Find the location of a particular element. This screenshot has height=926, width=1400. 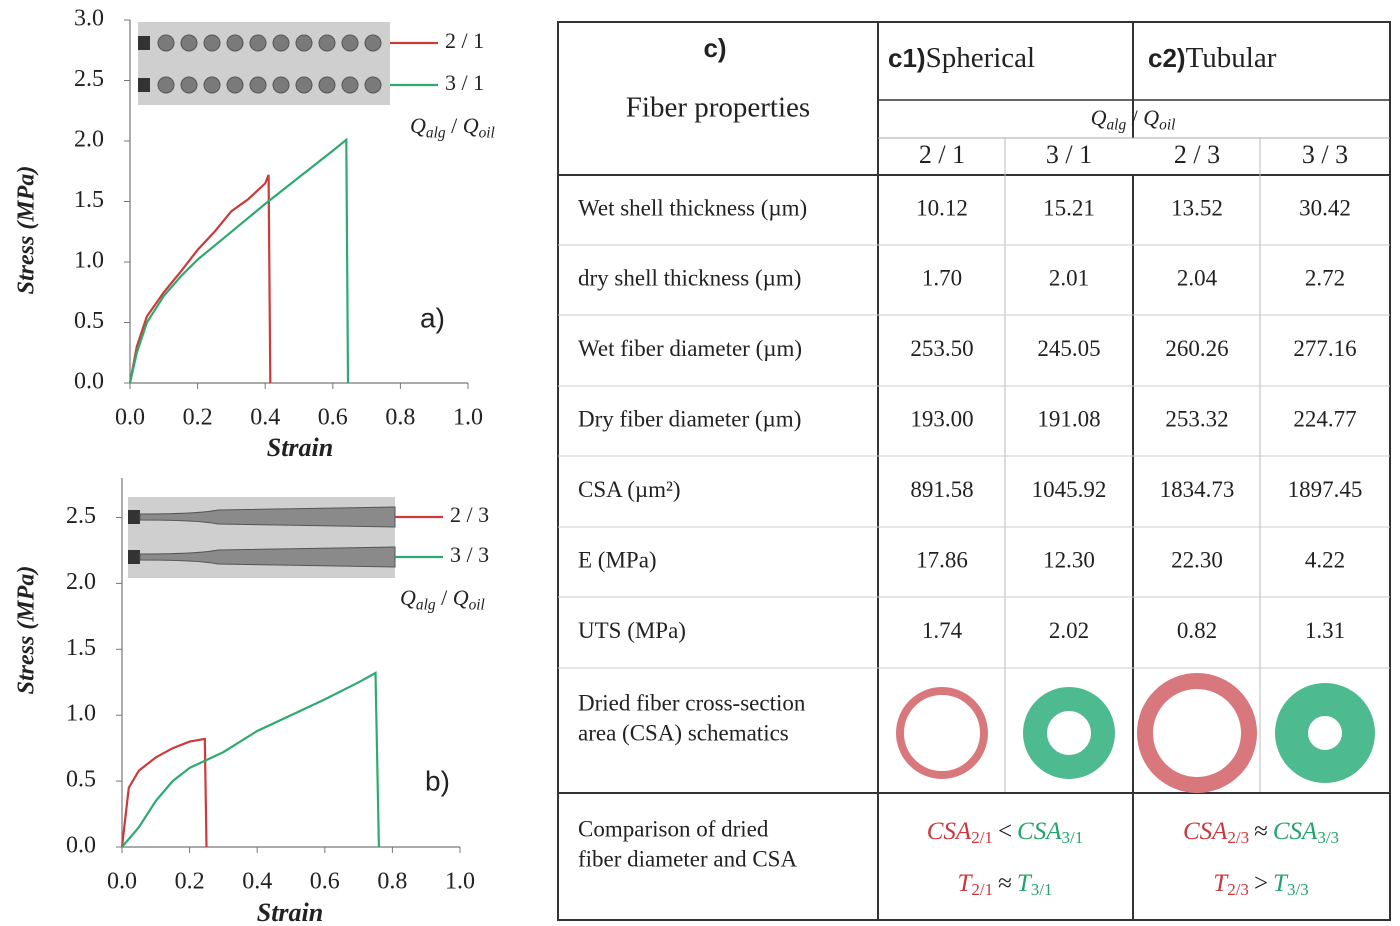

cell-value: 891.58 is located at coordinates (941, 489).